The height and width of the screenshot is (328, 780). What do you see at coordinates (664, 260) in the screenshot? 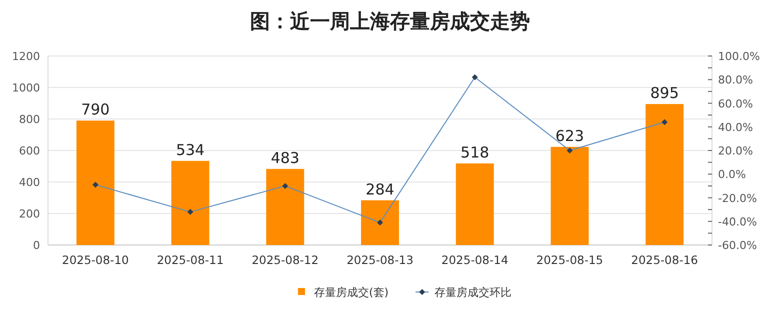
I see `x-tick-label: 2025-08-16` at bounding box center [664, 260].